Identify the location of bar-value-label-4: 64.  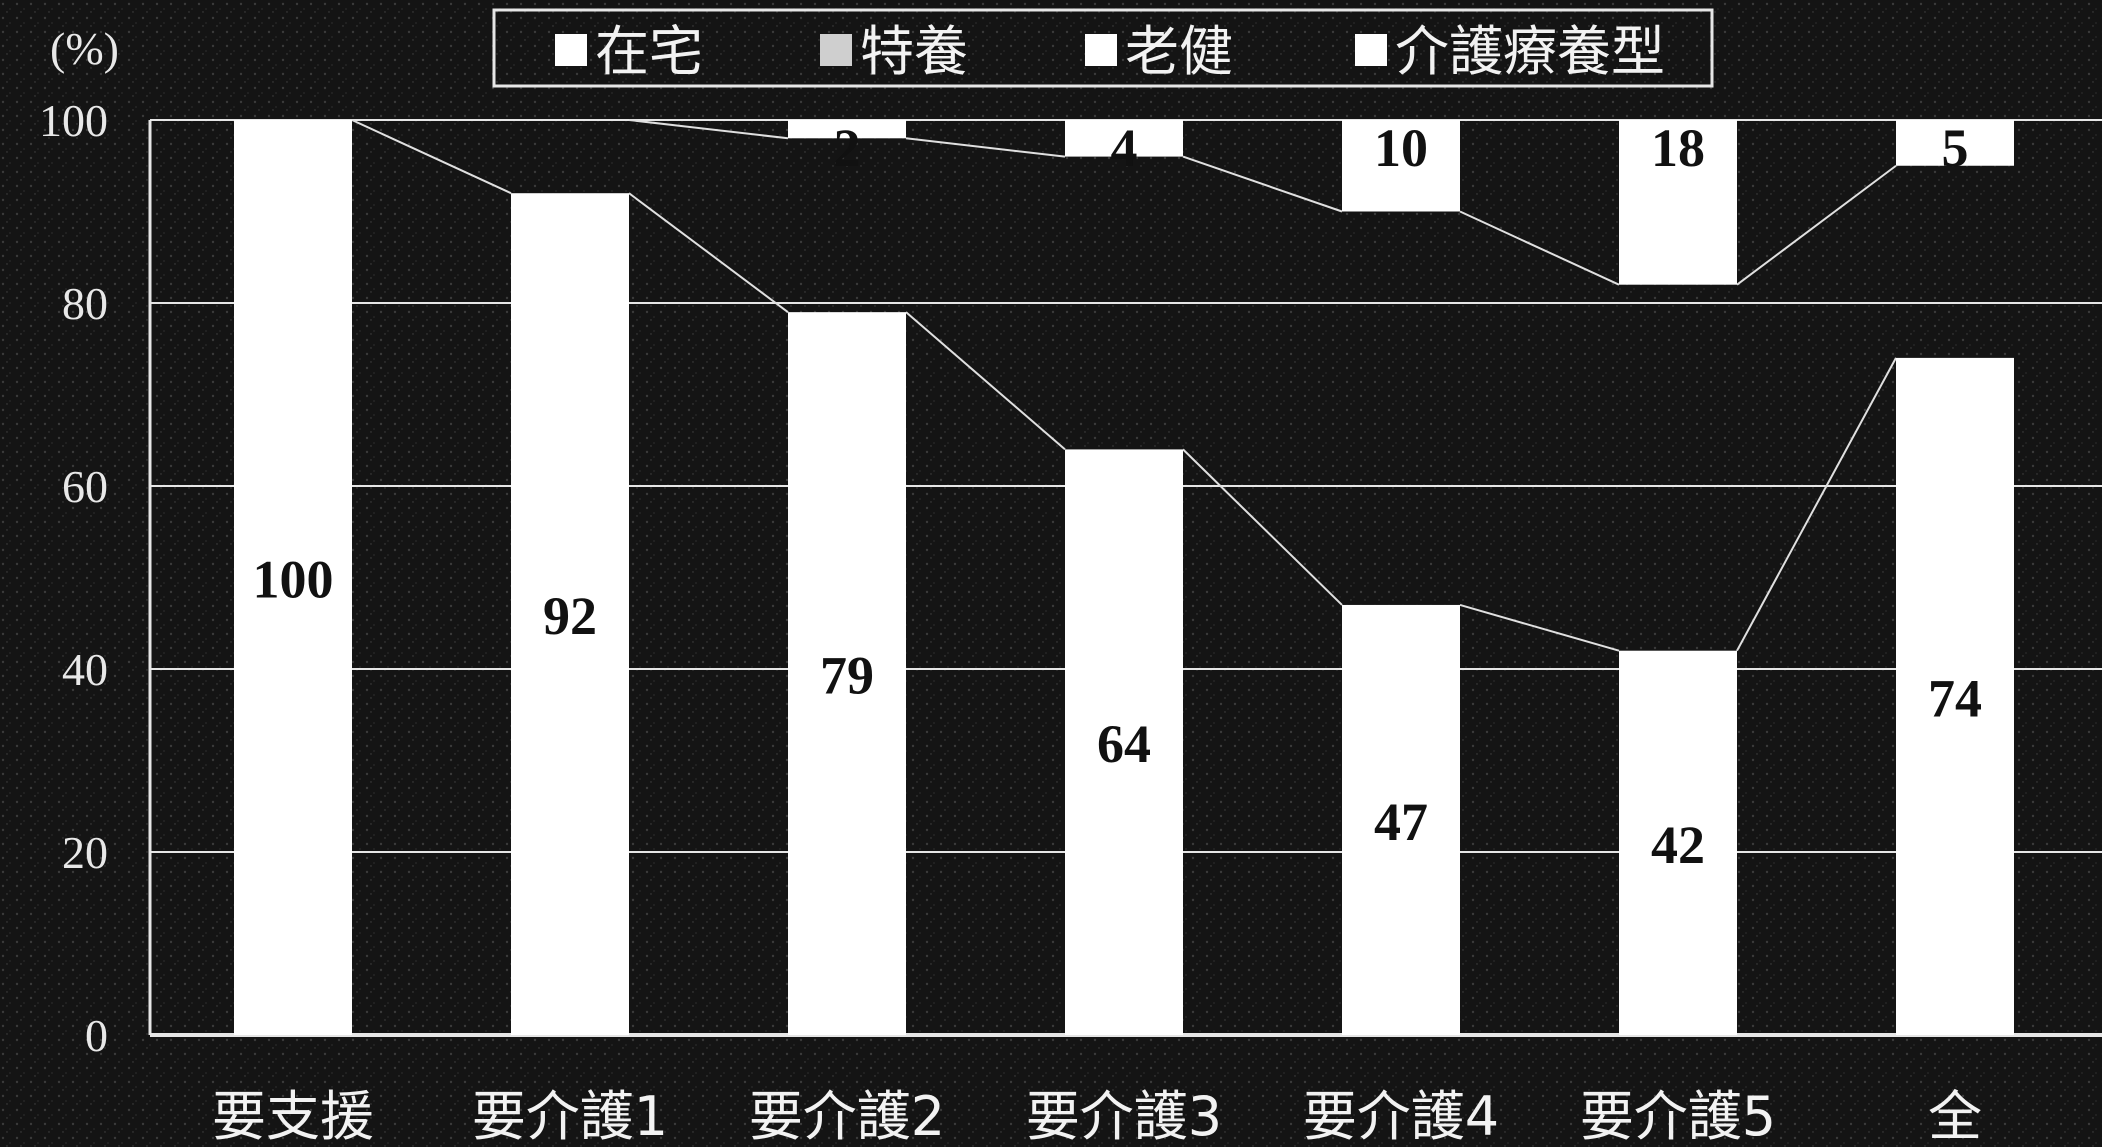
(1124, 744).